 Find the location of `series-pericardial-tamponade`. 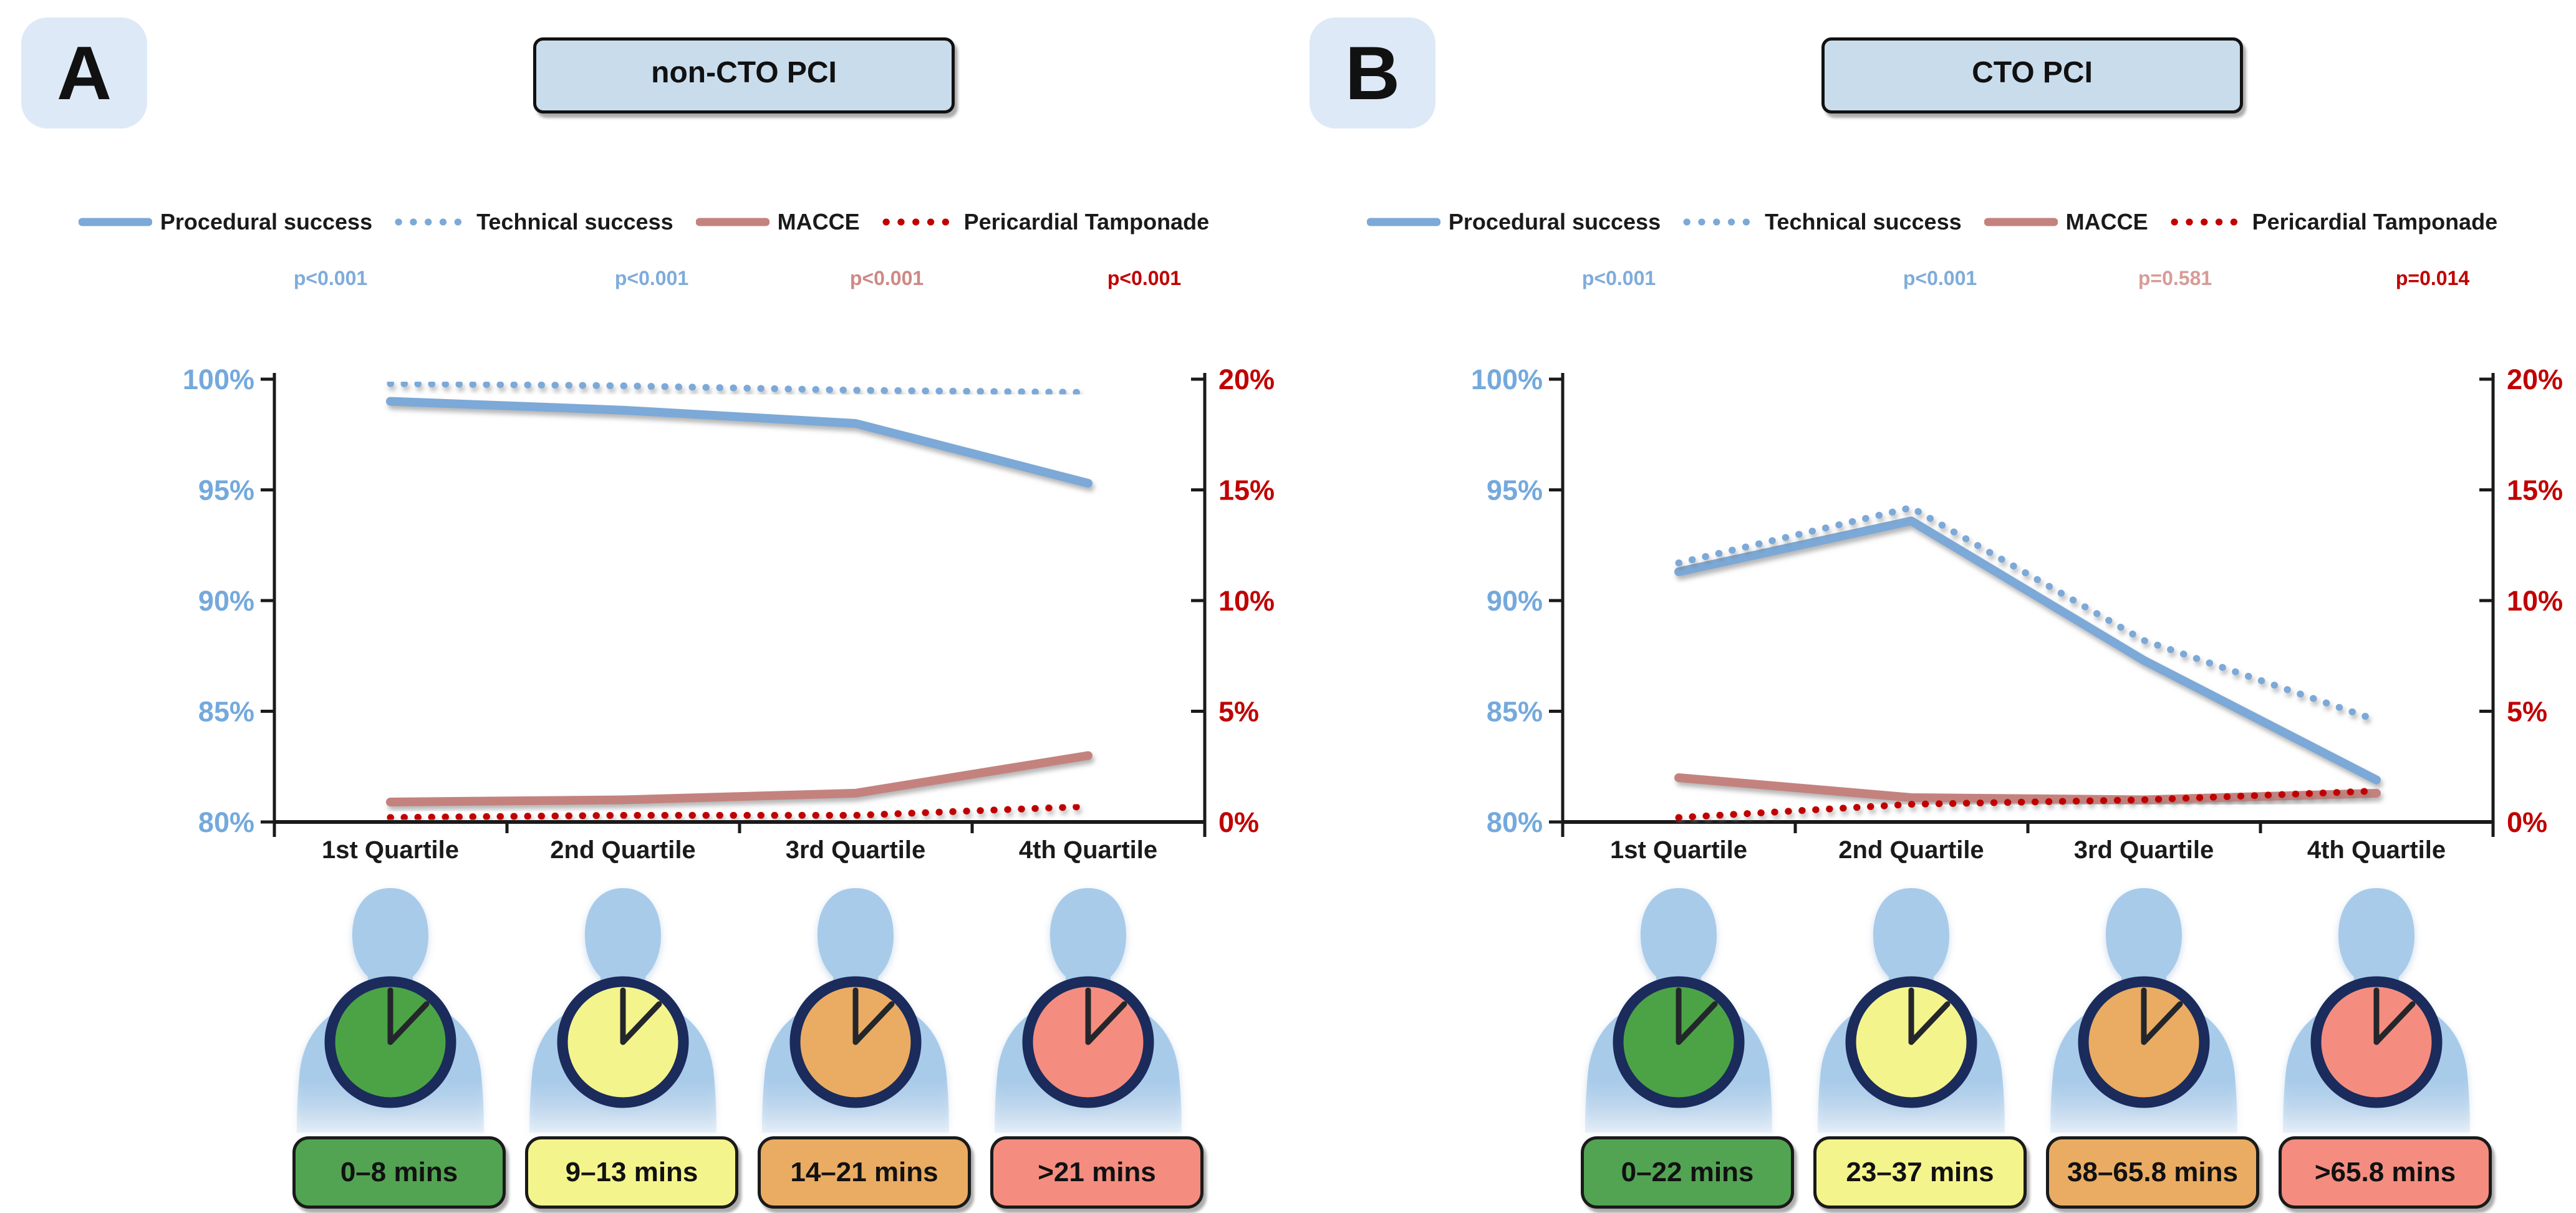

series-pericardial-tamponade is located at coordinates (739, 812).